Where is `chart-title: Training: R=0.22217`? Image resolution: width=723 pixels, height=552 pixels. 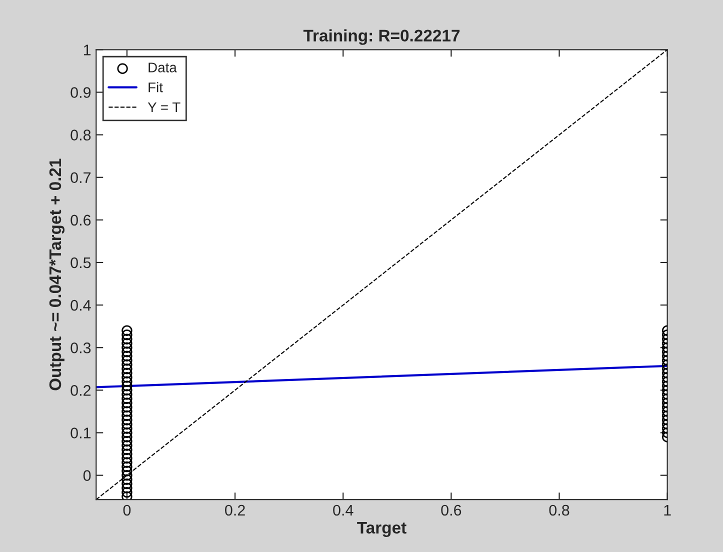
chart-title: Training: R=0.22217 is located at coordinates (381, 37).